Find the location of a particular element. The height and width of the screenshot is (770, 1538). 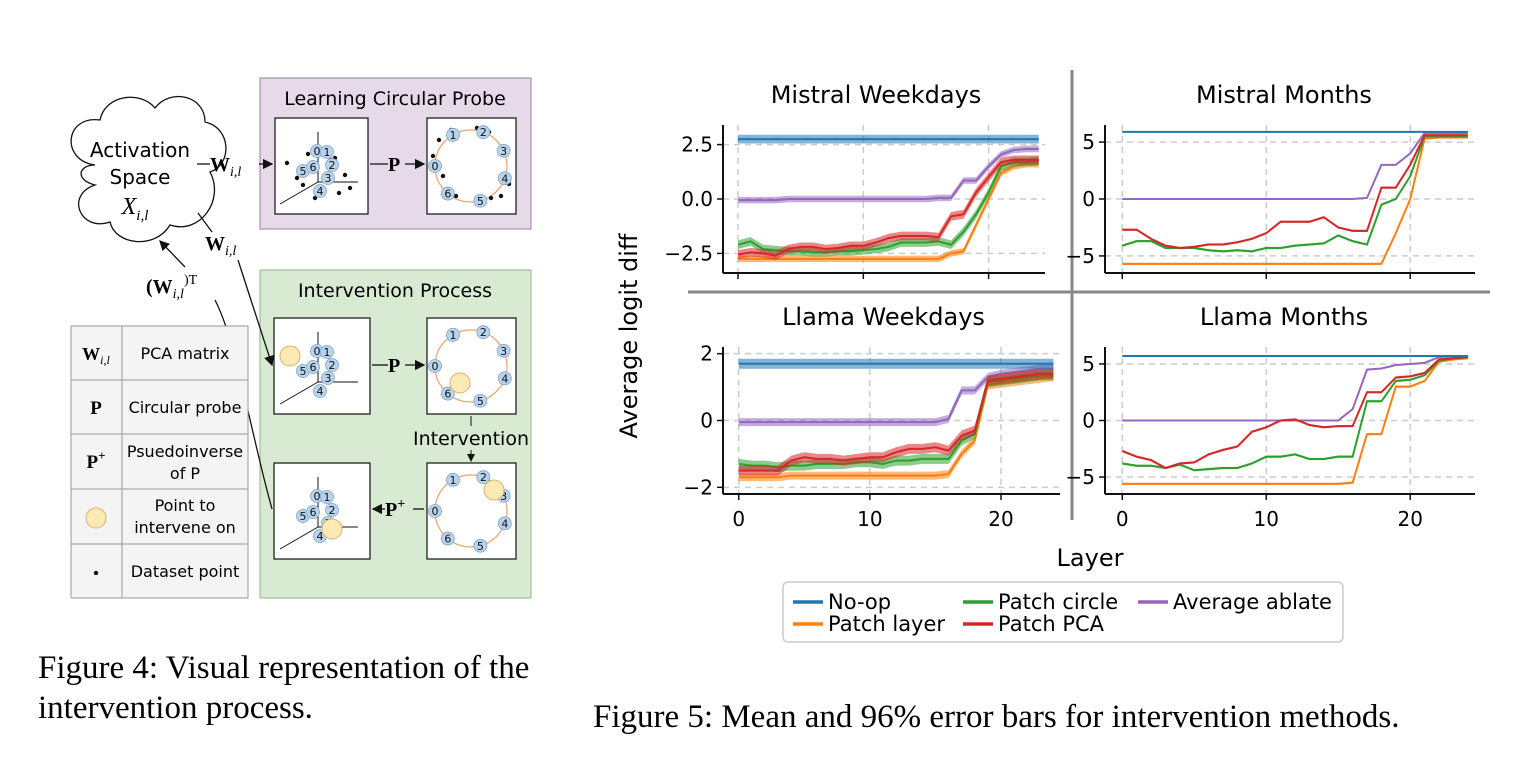

legend-desc-pinv-2: of P is located at coordinates (185, 473).